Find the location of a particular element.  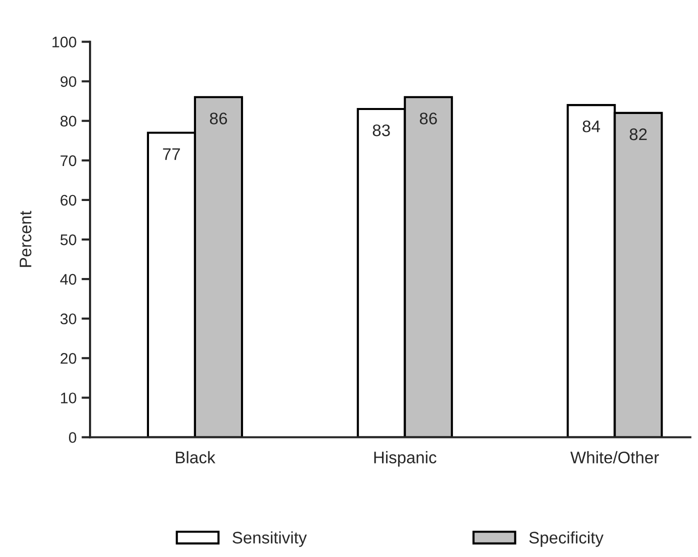

y-tick-label: 70 is located at coordinates (68, 160).